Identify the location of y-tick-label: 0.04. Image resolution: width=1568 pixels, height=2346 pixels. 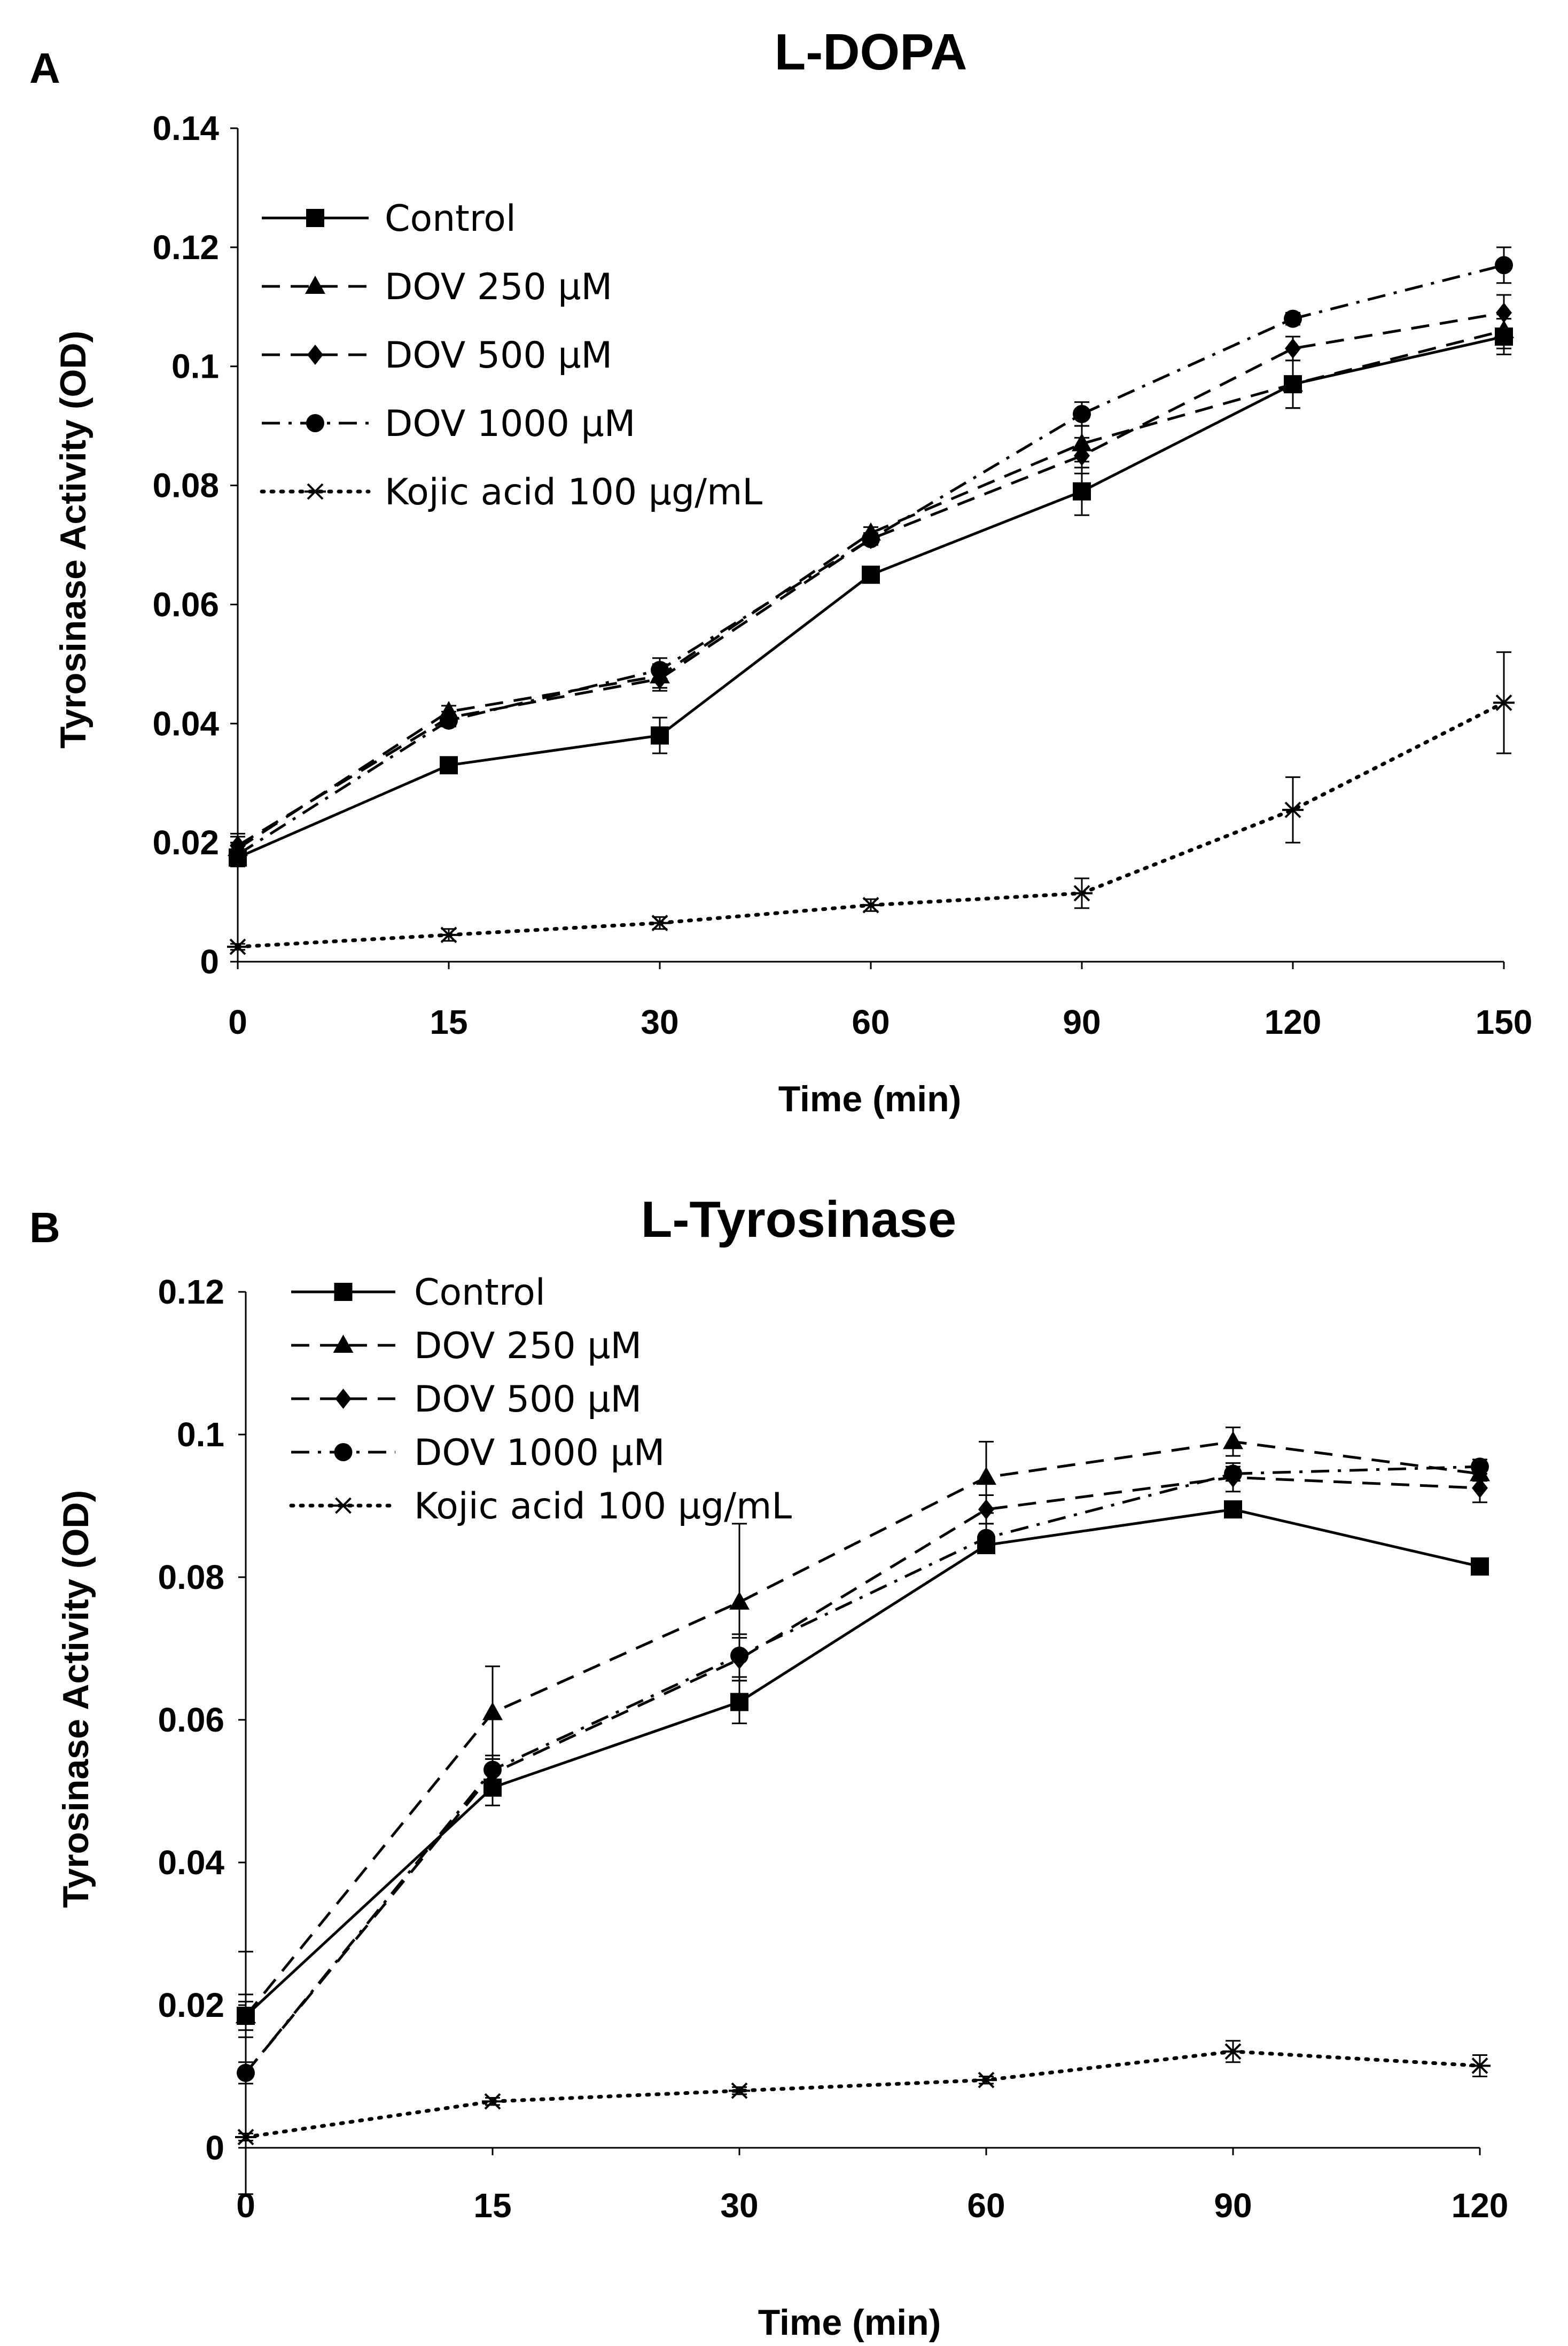
(185, 723).